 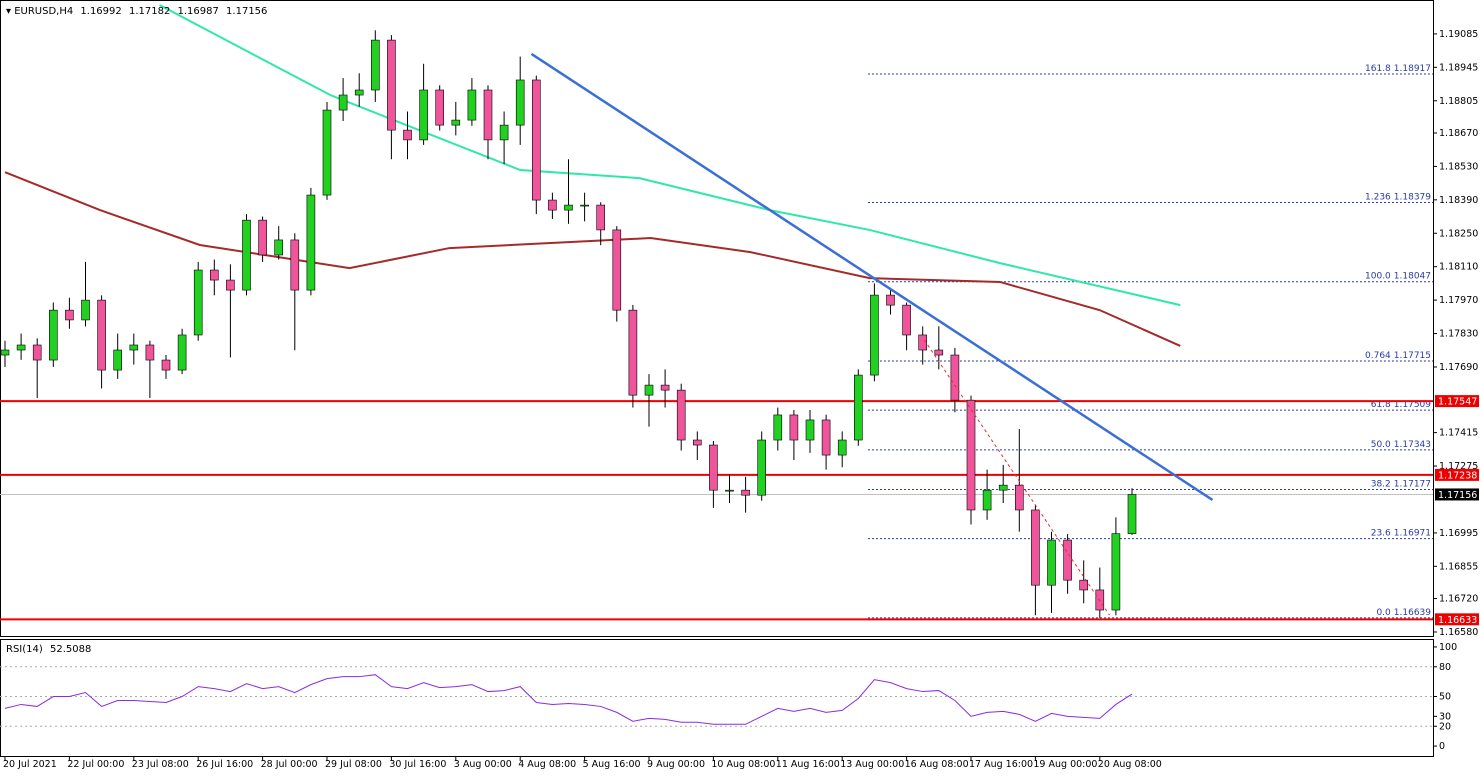 I want to click on y-tick-label: 1.18670, so click(x=1458, y=133).